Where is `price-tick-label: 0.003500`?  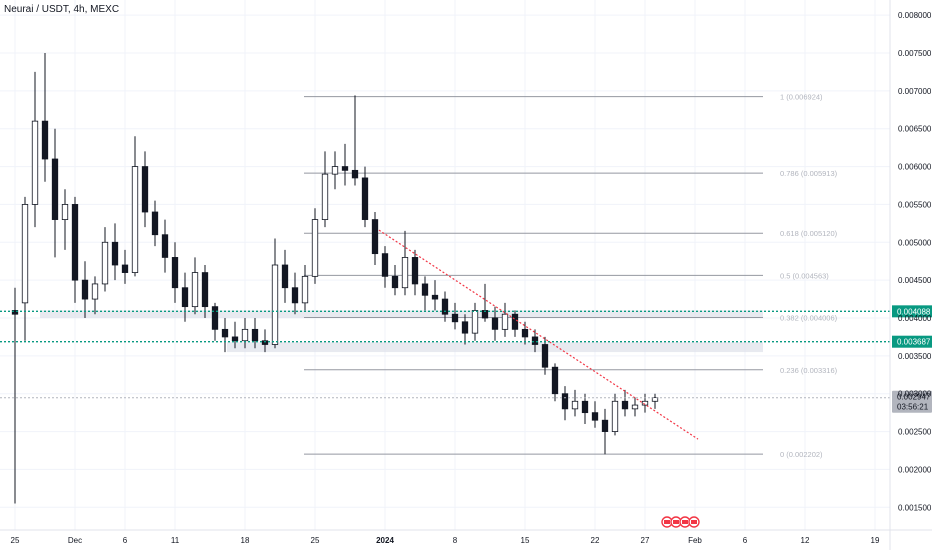 price-tick-label: 0.003500 is located at coordinates (915, 356).